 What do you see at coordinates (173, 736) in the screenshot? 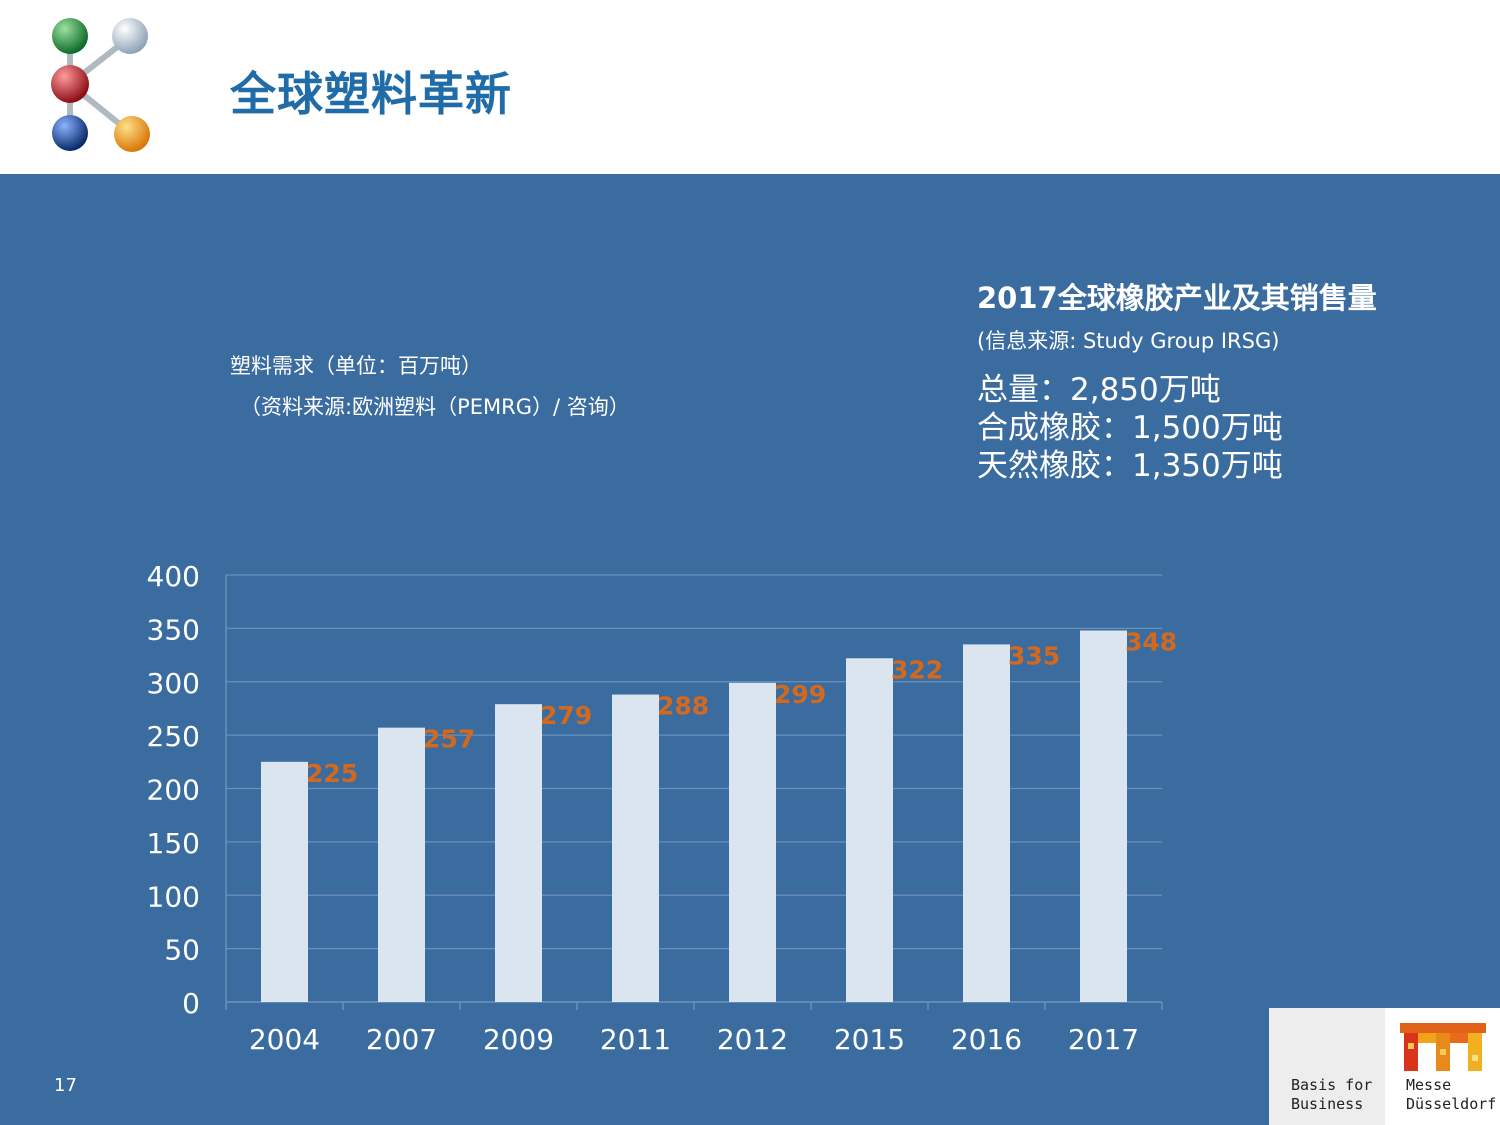
I see `y-tick-label: 250` at bounding box center [173, 736].